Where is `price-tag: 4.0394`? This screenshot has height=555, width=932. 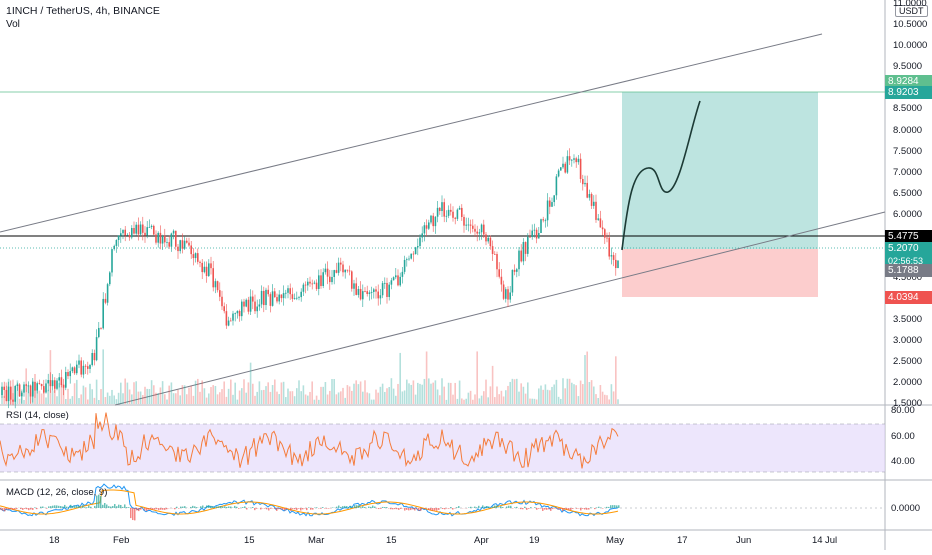 price-tag: 4.0394 is located at coordinates (908, 297).